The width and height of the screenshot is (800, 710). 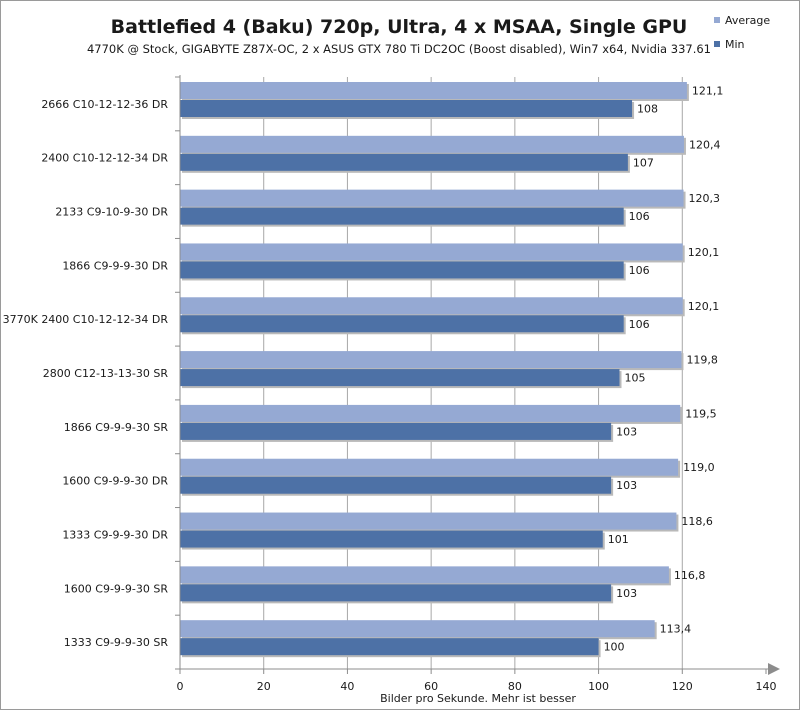 What do you see at coordinates (699, 467) in the screenshot?
I see `value-label-average-7: 119,0` at bounding box center [699, 467].